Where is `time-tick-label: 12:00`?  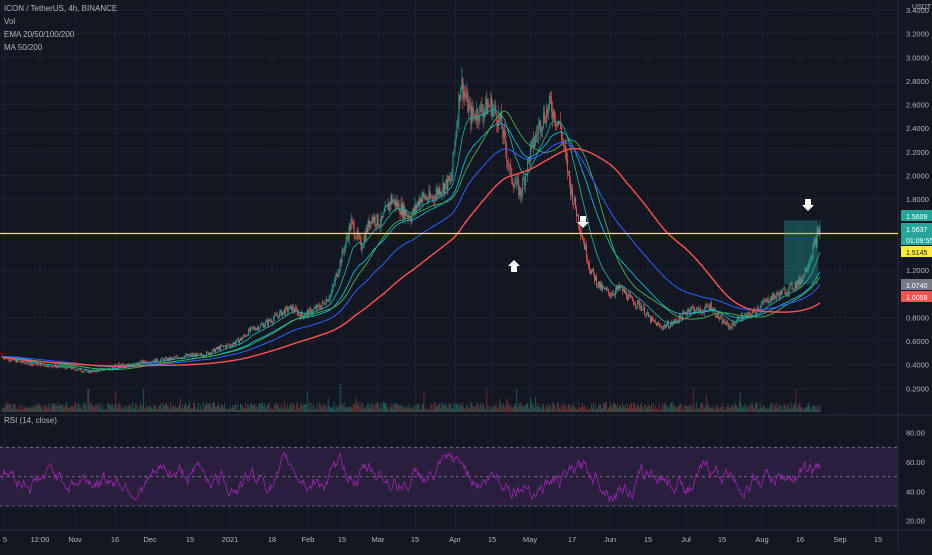
time-tick-label: 12:00 is located at coordinates (40, 539).